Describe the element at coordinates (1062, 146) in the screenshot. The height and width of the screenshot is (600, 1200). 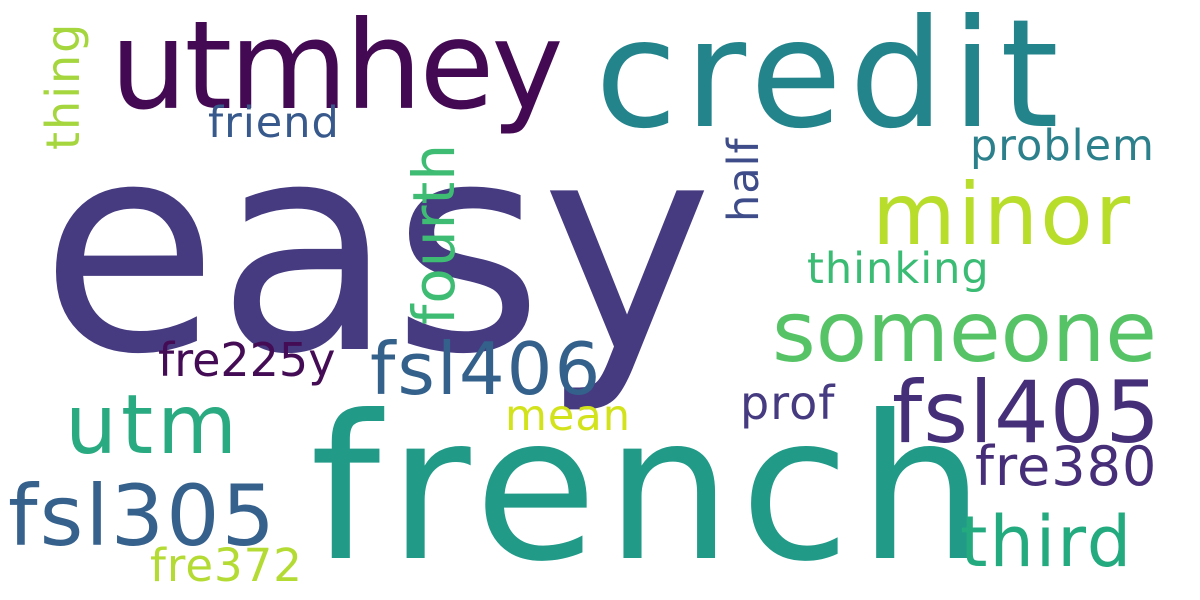
I see `word-problem: problem` at that location.